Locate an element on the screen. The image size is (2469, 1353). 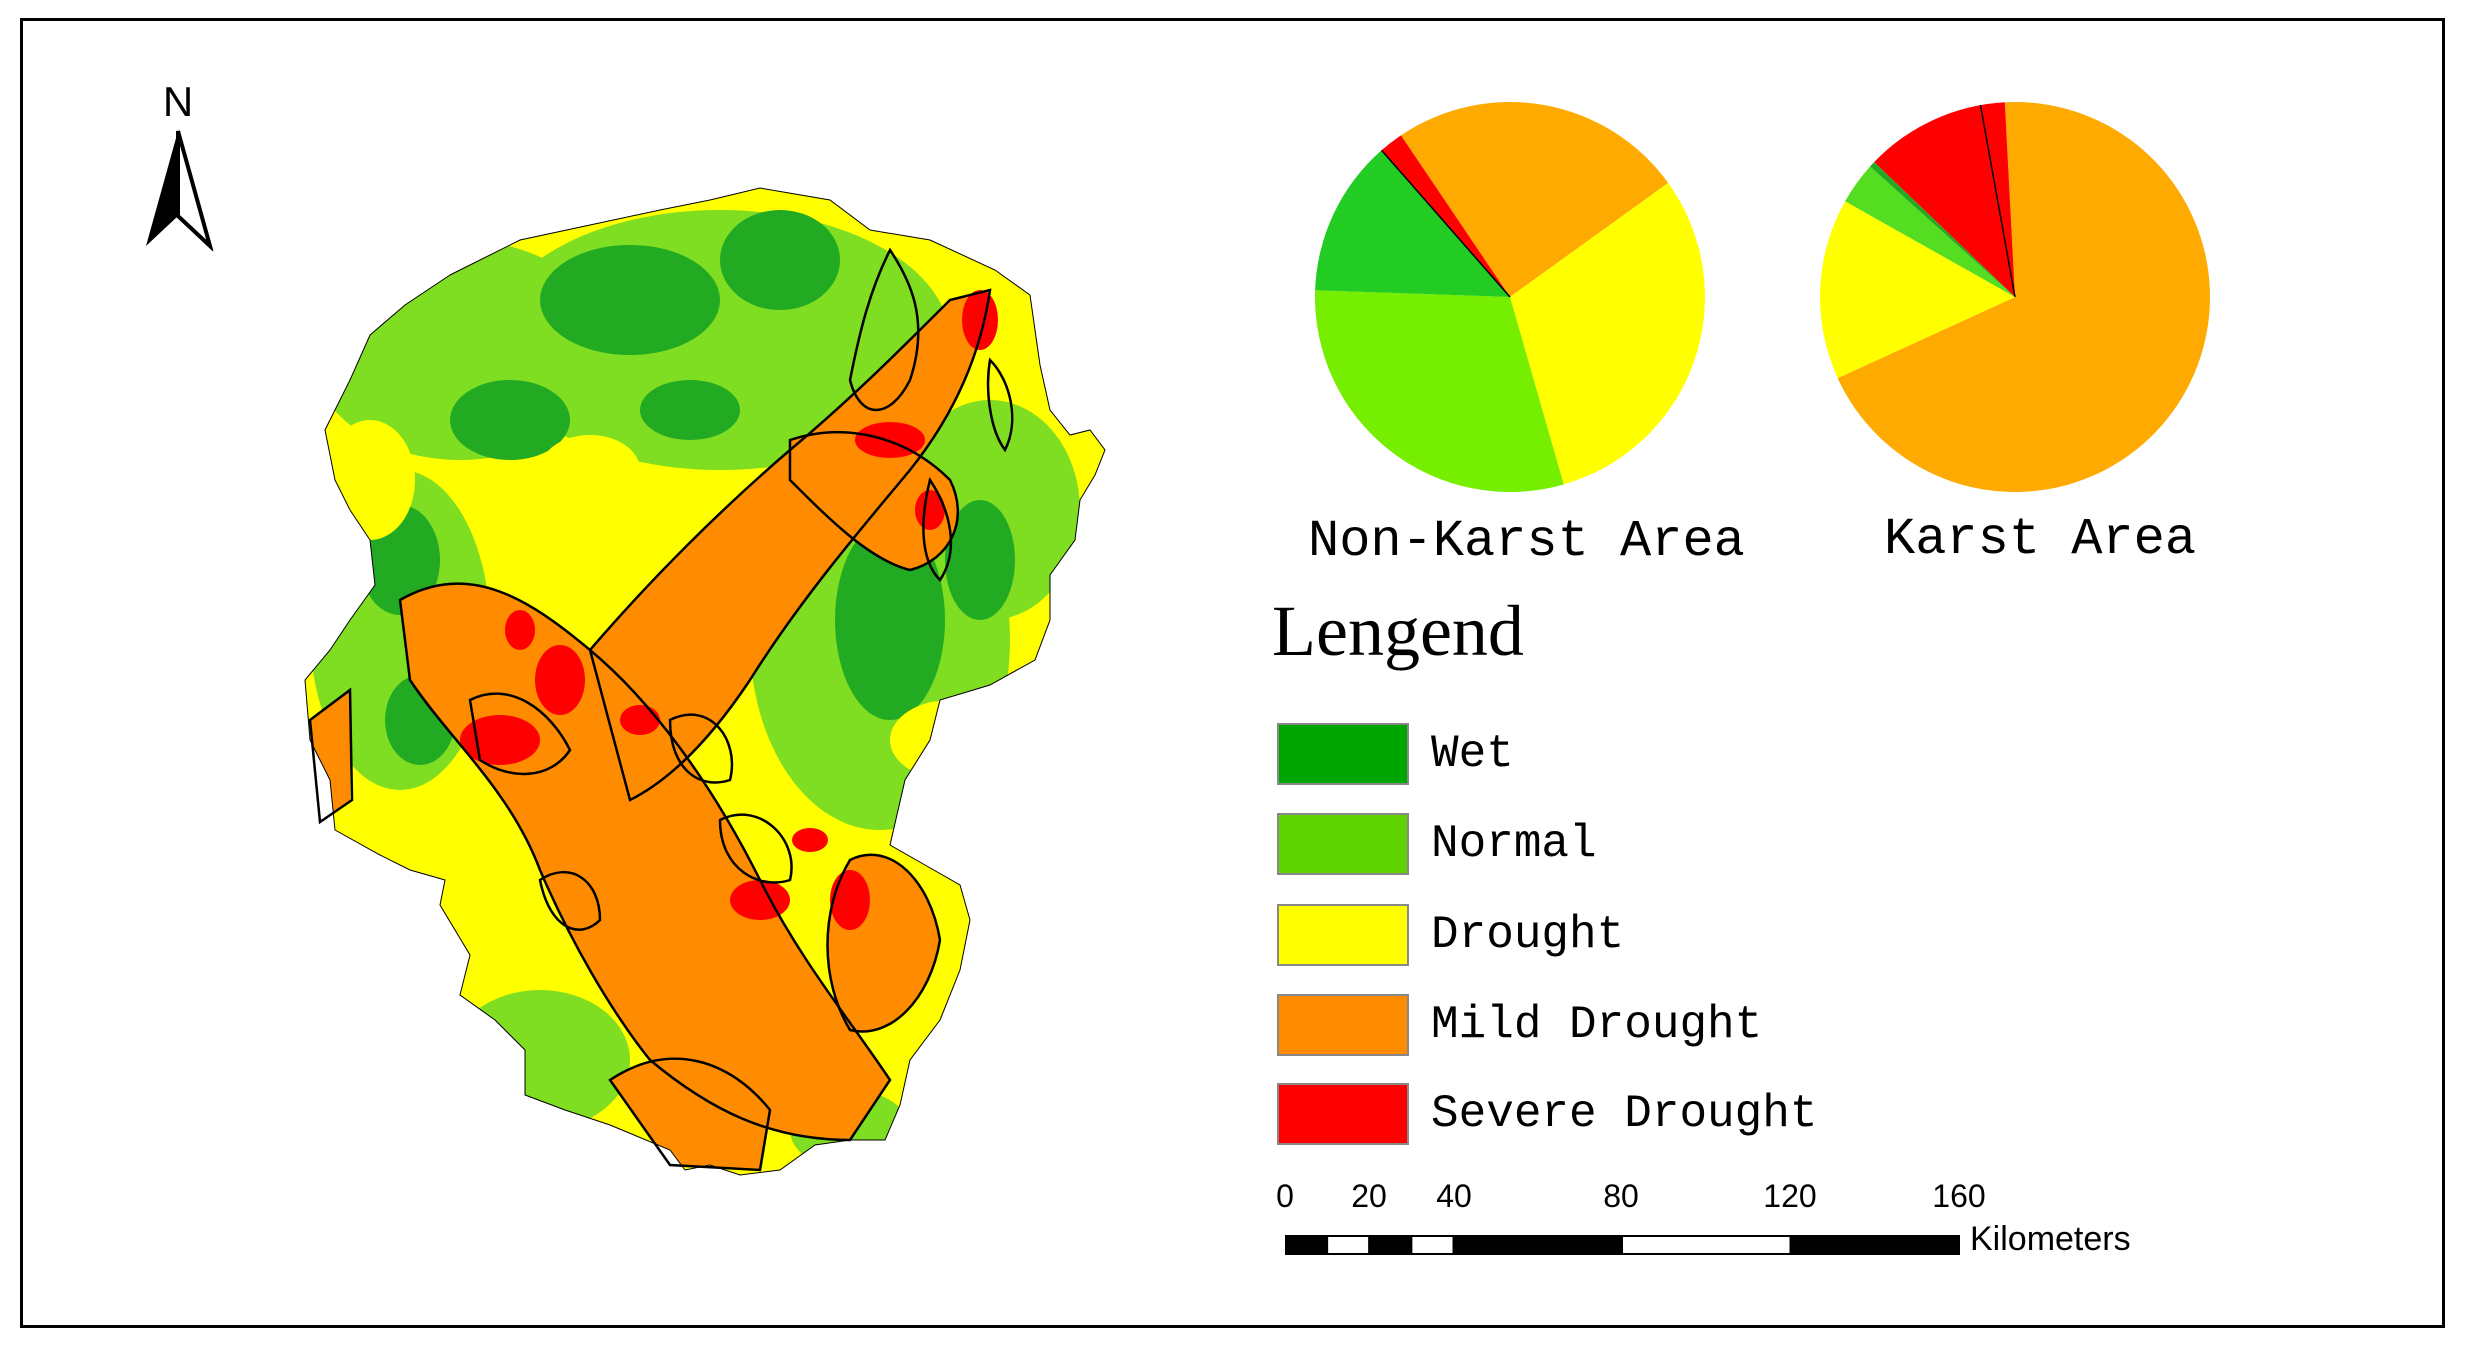
scale-bar: 0 20 40 80 120 160 Kilometers is located at coordinates (1720, 1218).